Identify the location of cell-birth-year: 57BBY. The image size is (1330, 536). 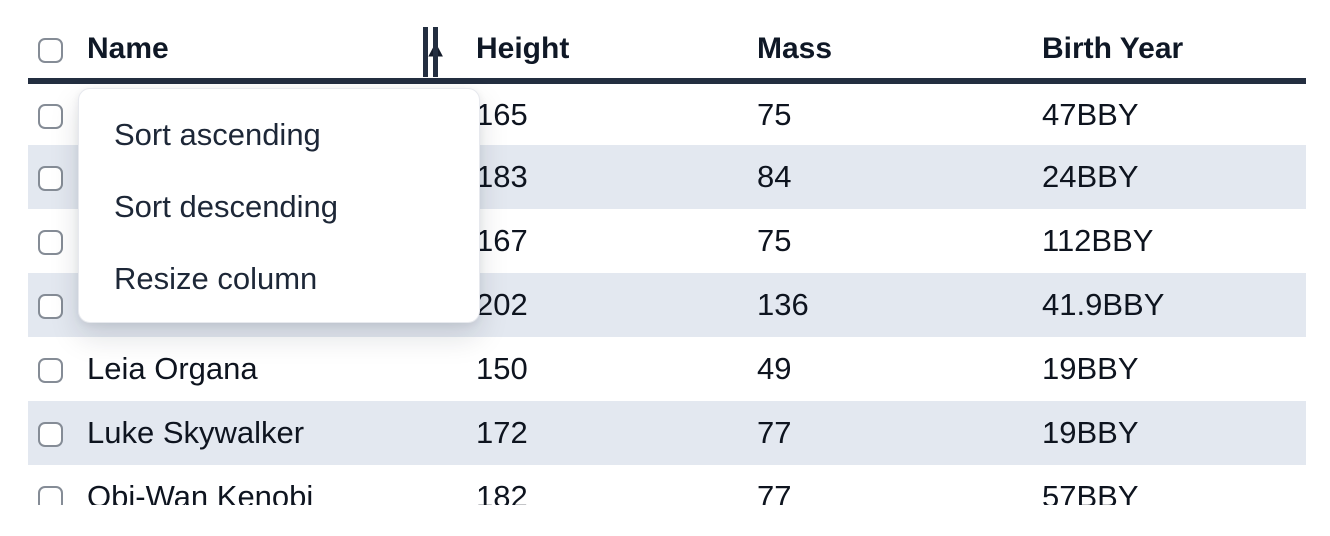
(1090, 492).